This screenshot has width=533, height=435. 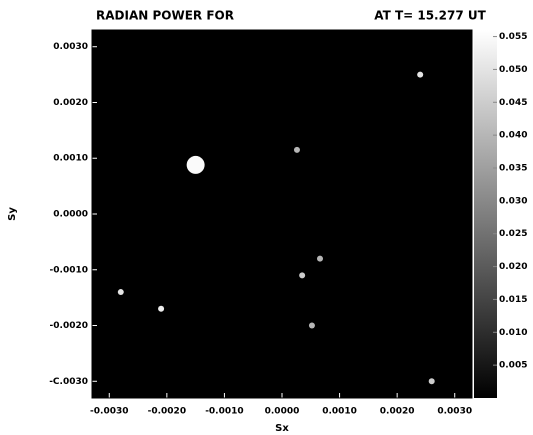 I want to click on colorbar, so click(x=485, y=214).